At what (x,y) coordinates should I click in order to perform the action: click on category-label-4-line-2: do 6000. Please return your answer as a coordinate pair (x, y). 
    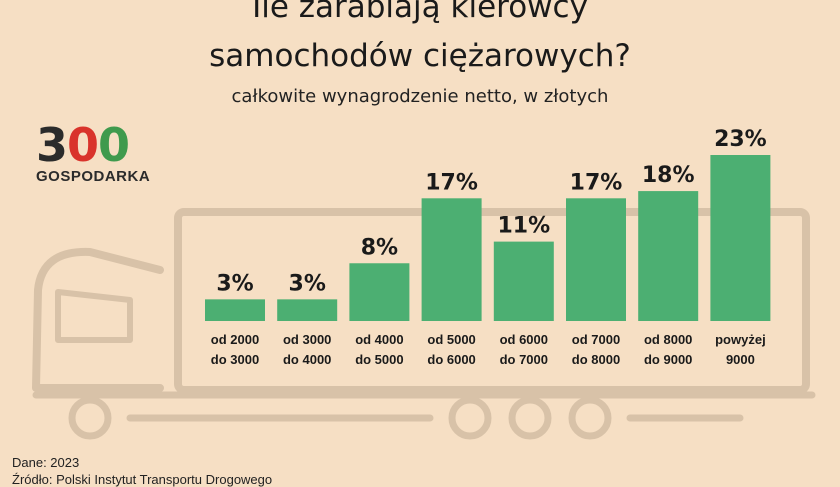
    Looking at the image, I should click on (451, 359).